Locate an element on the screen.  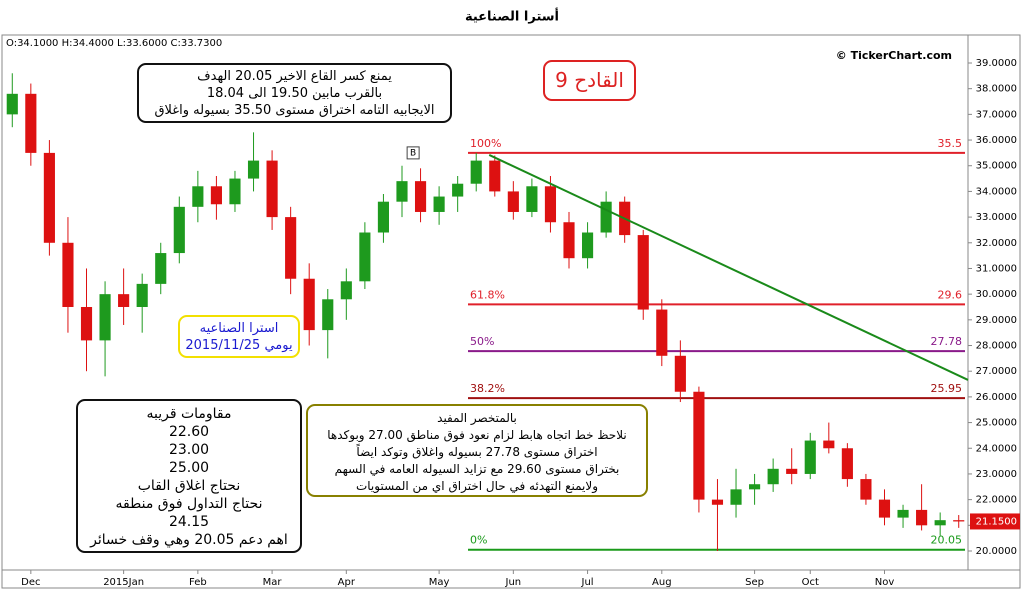
note-signal: القادح 9 is located at coordinates (589, 80).